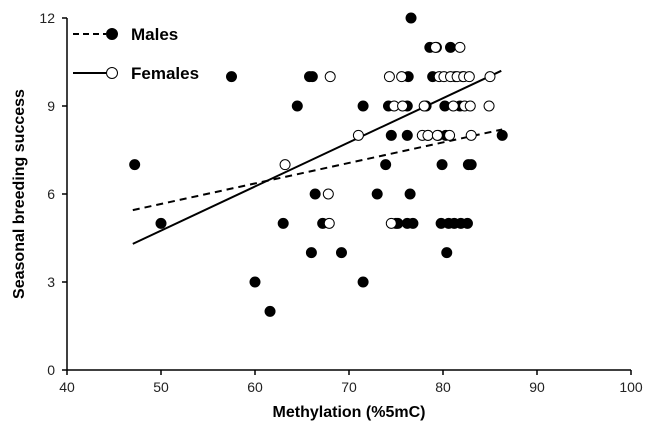 The image size is (646, 427). What do you see at coordinates (47, 18) in the screenshot?
I see `y-tick-label: 12` at bounding box center [47, 18].